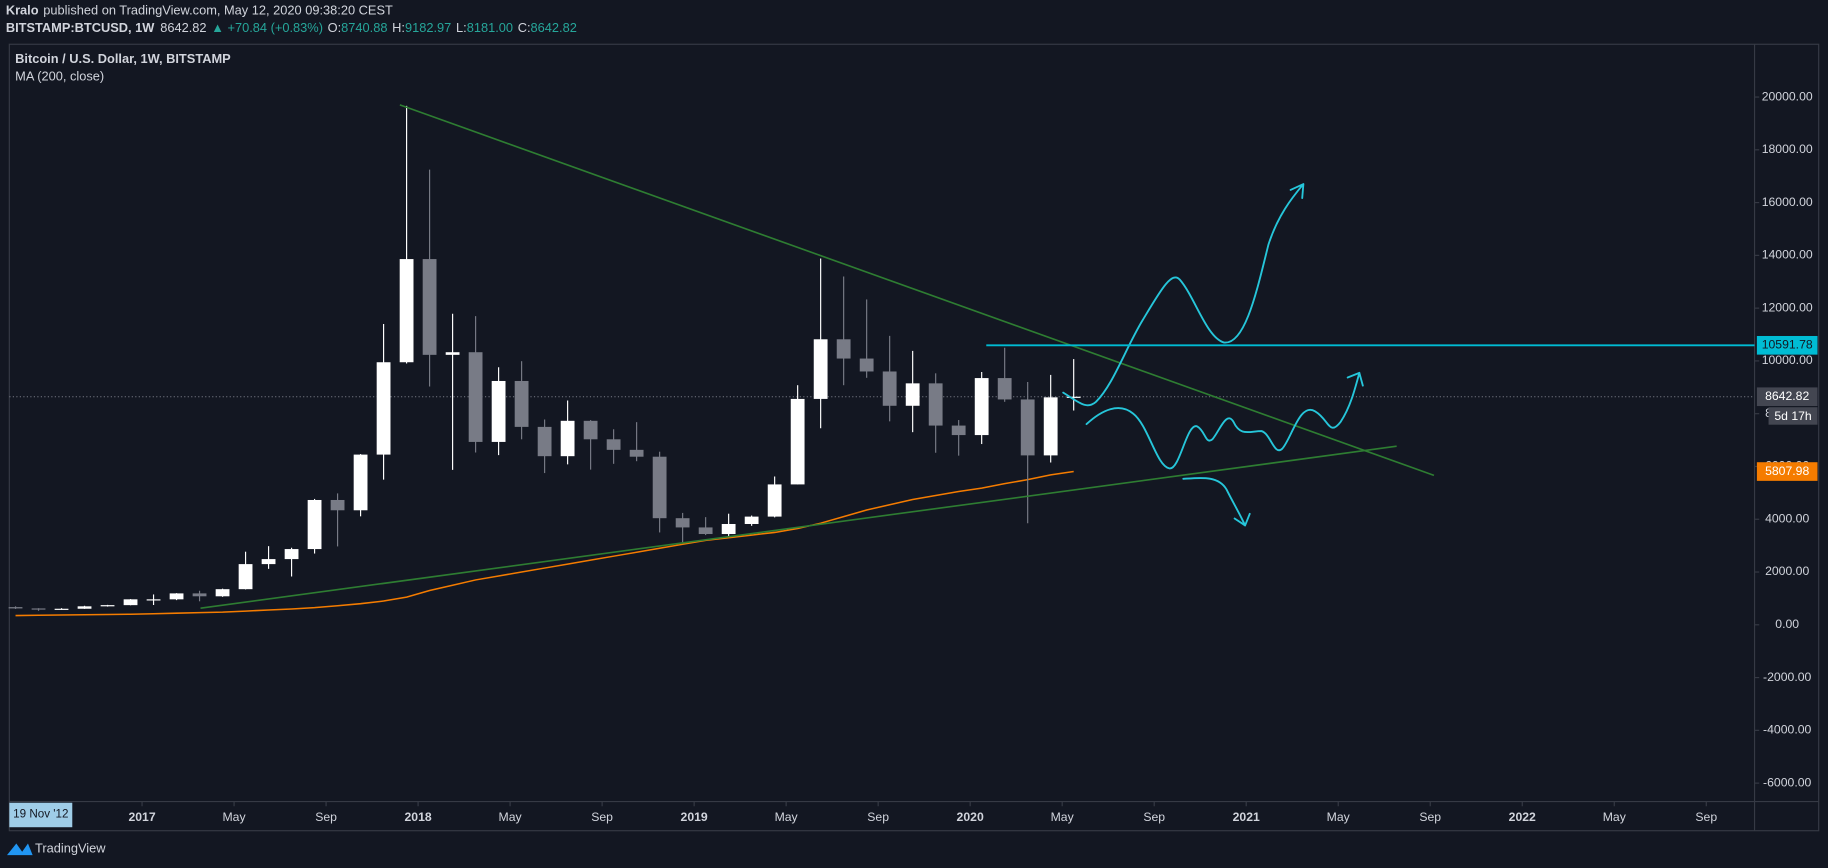 Image resolution: width=1828 pixels, height=868 pixels. Describe the element at coordinates (19, 849) in the screenshot. I see `logo` at that location.